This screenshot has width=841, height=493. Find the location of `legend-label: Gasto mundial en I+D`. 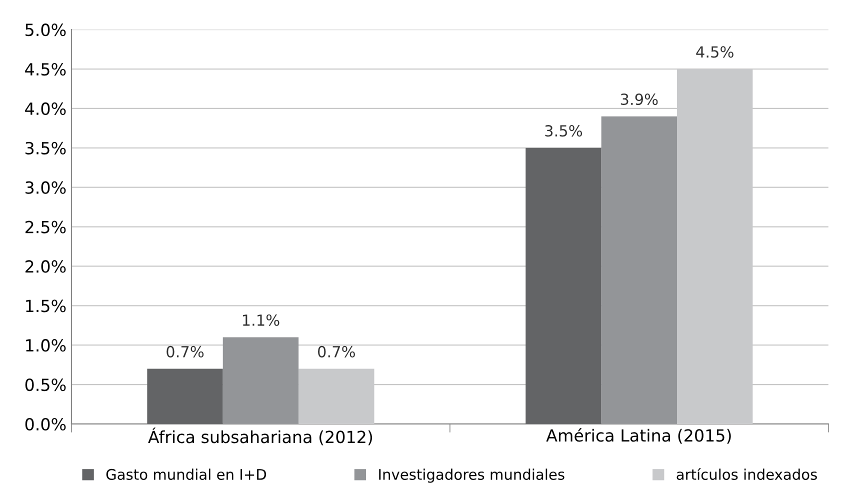

legend-label: Gasto mundial en I+D is located at coordinates (186, 474).